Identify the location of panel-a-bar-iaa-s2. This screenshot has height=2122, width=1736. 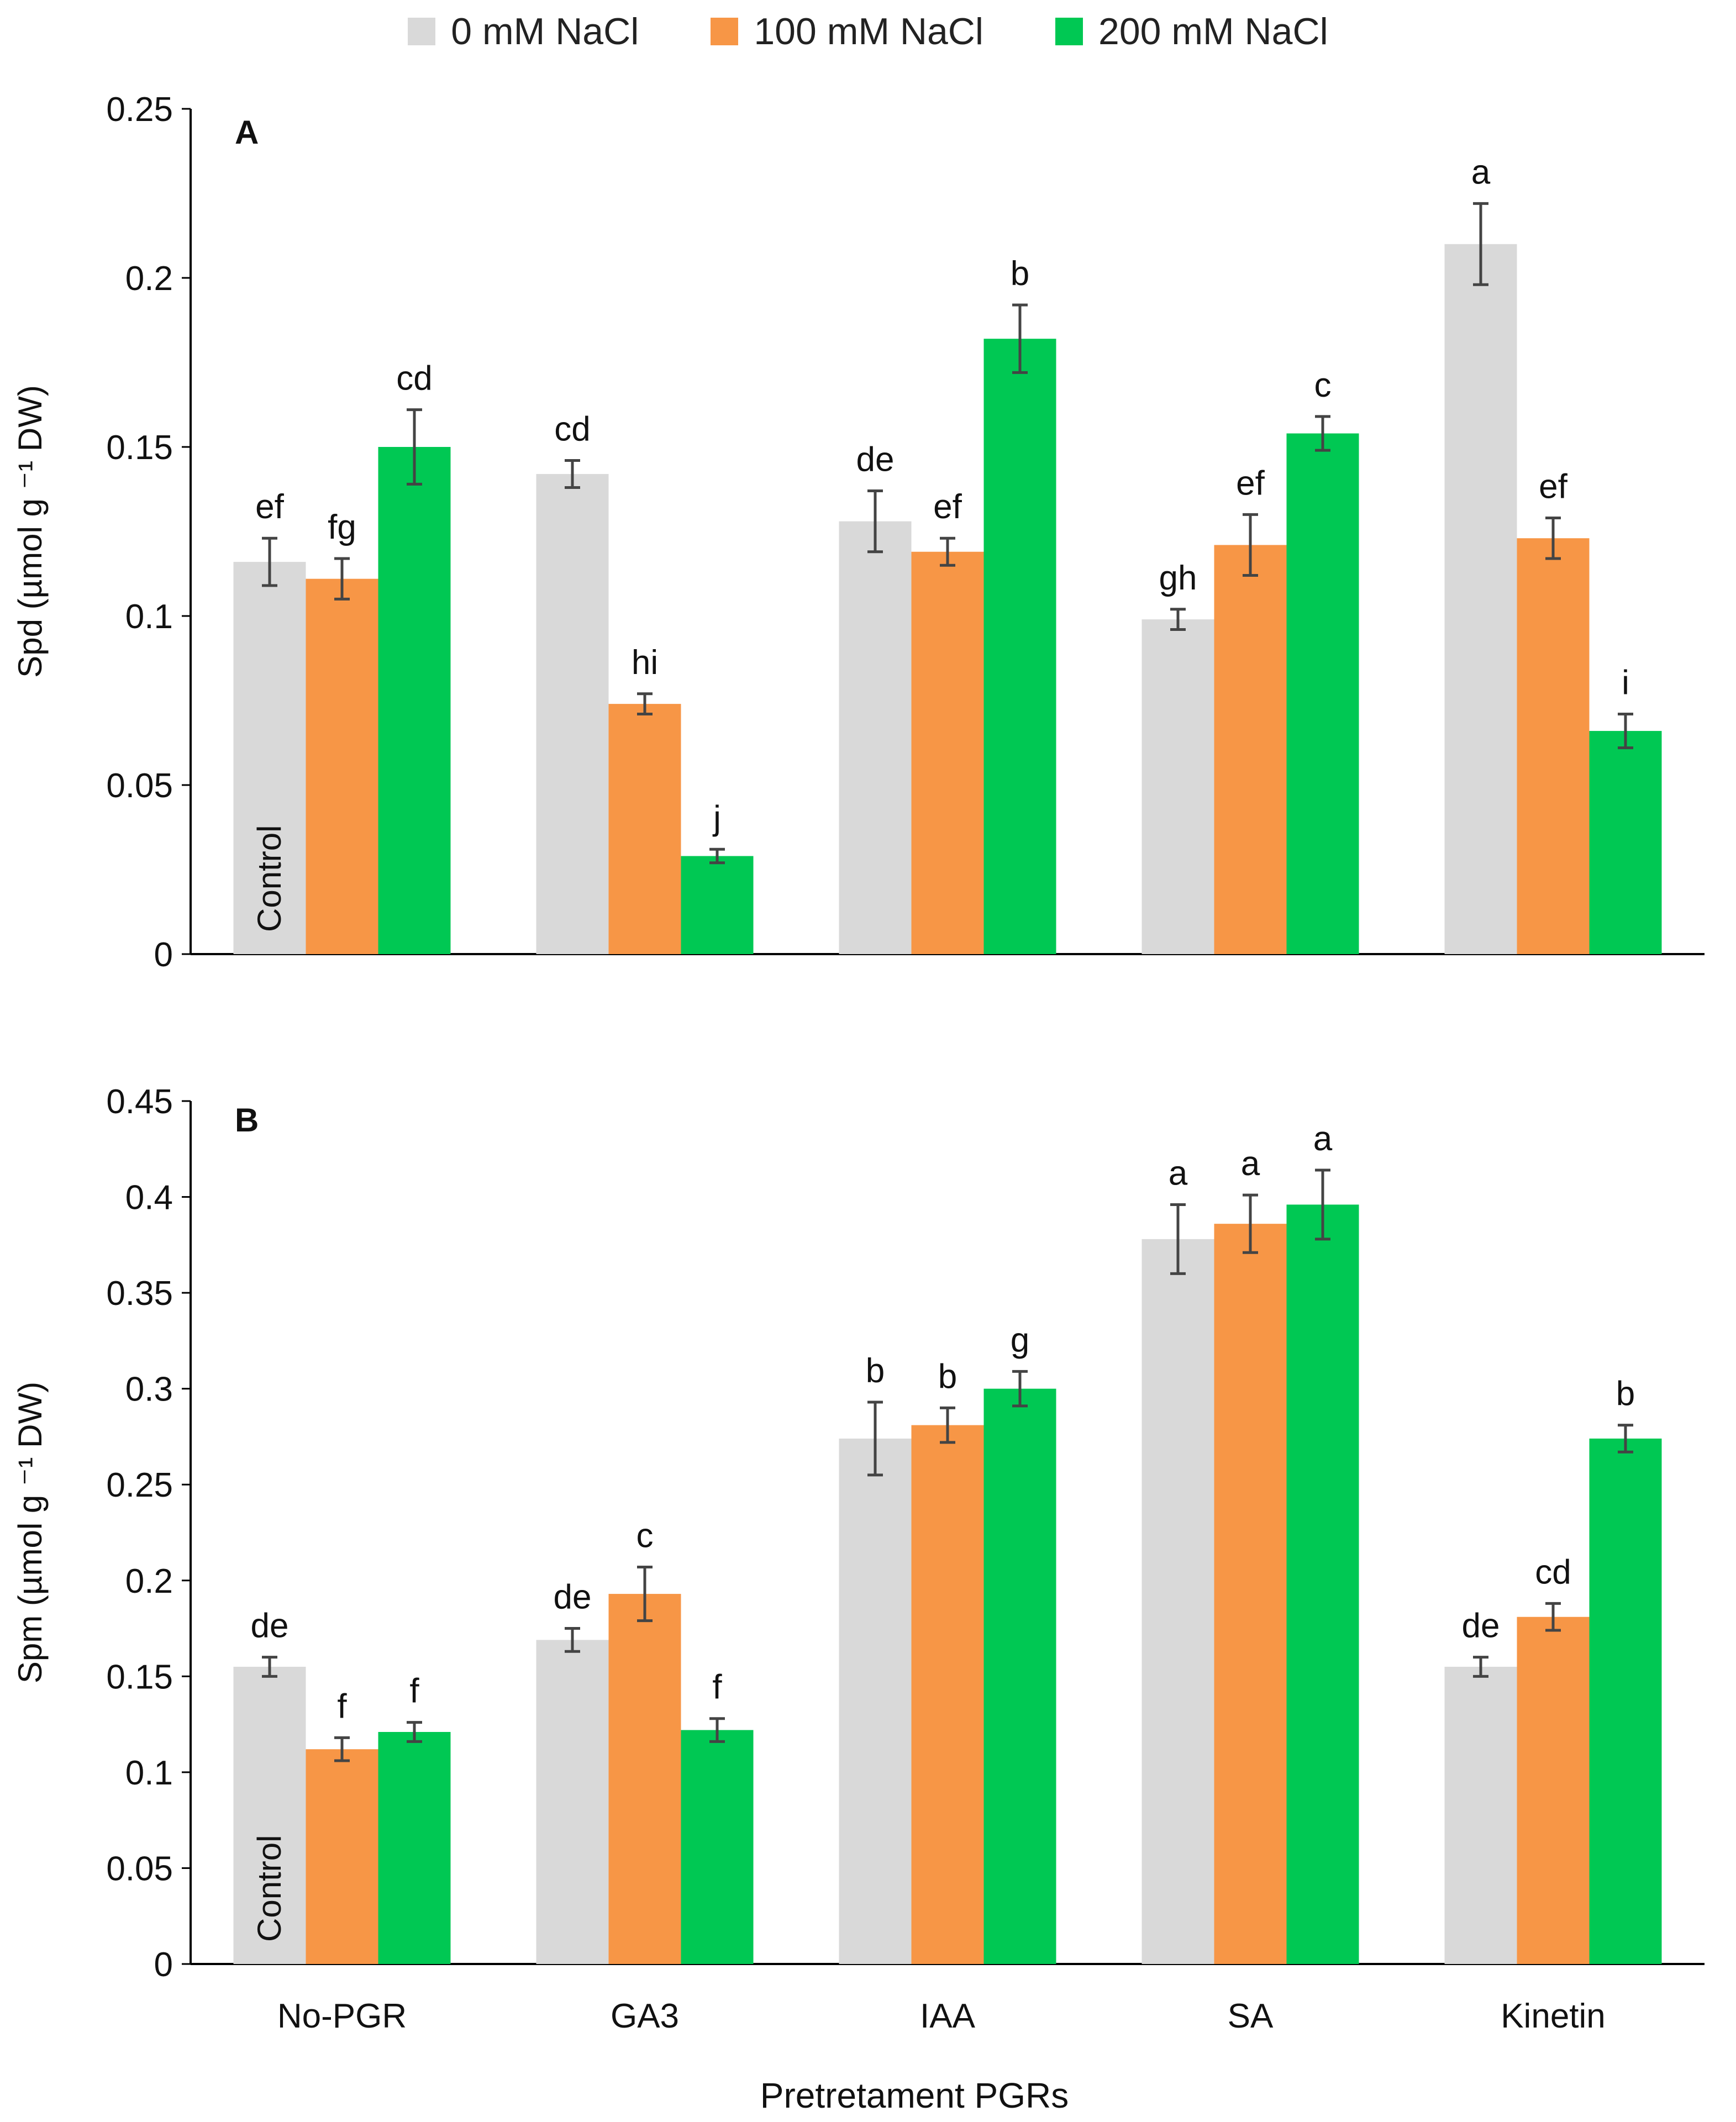
(1019, 647).